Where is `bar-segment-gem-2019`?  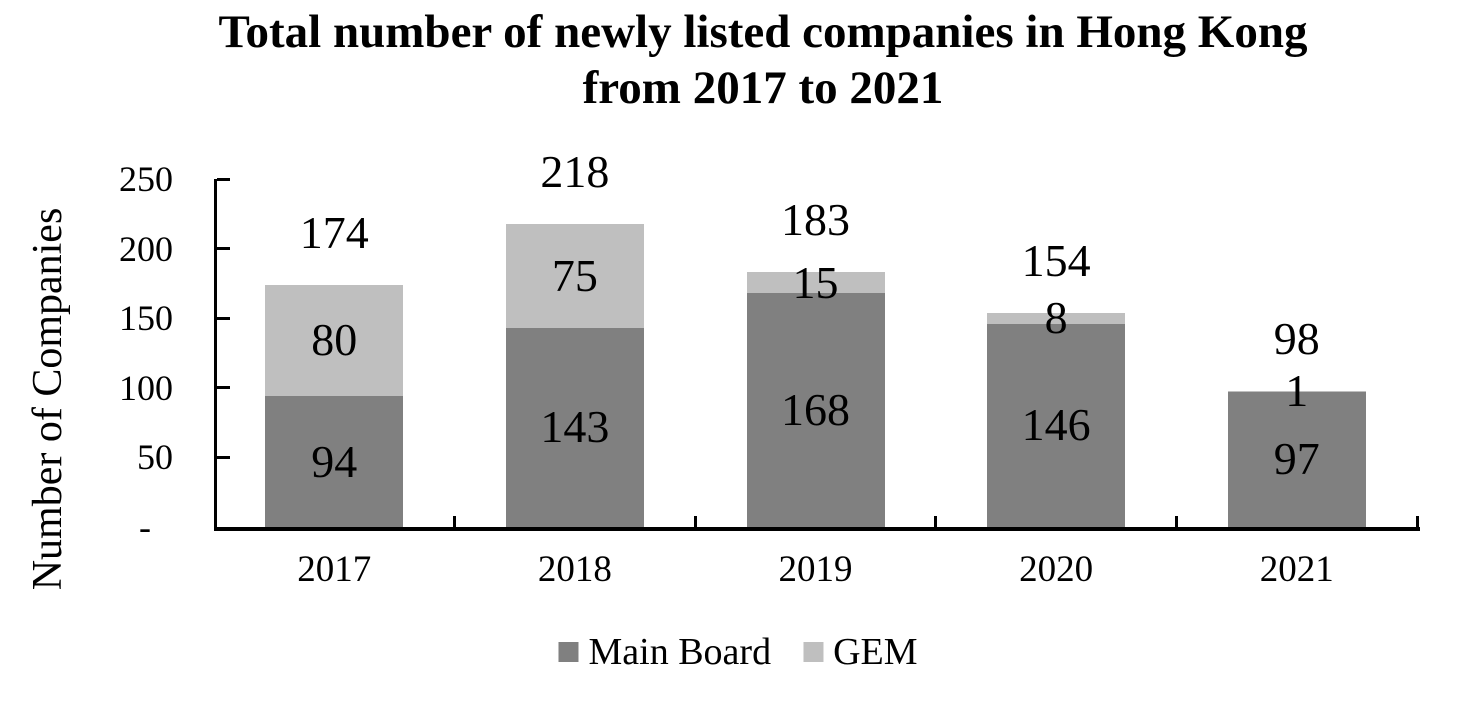 bar-segment-gem-2019 is located at coordinates (815, 283).